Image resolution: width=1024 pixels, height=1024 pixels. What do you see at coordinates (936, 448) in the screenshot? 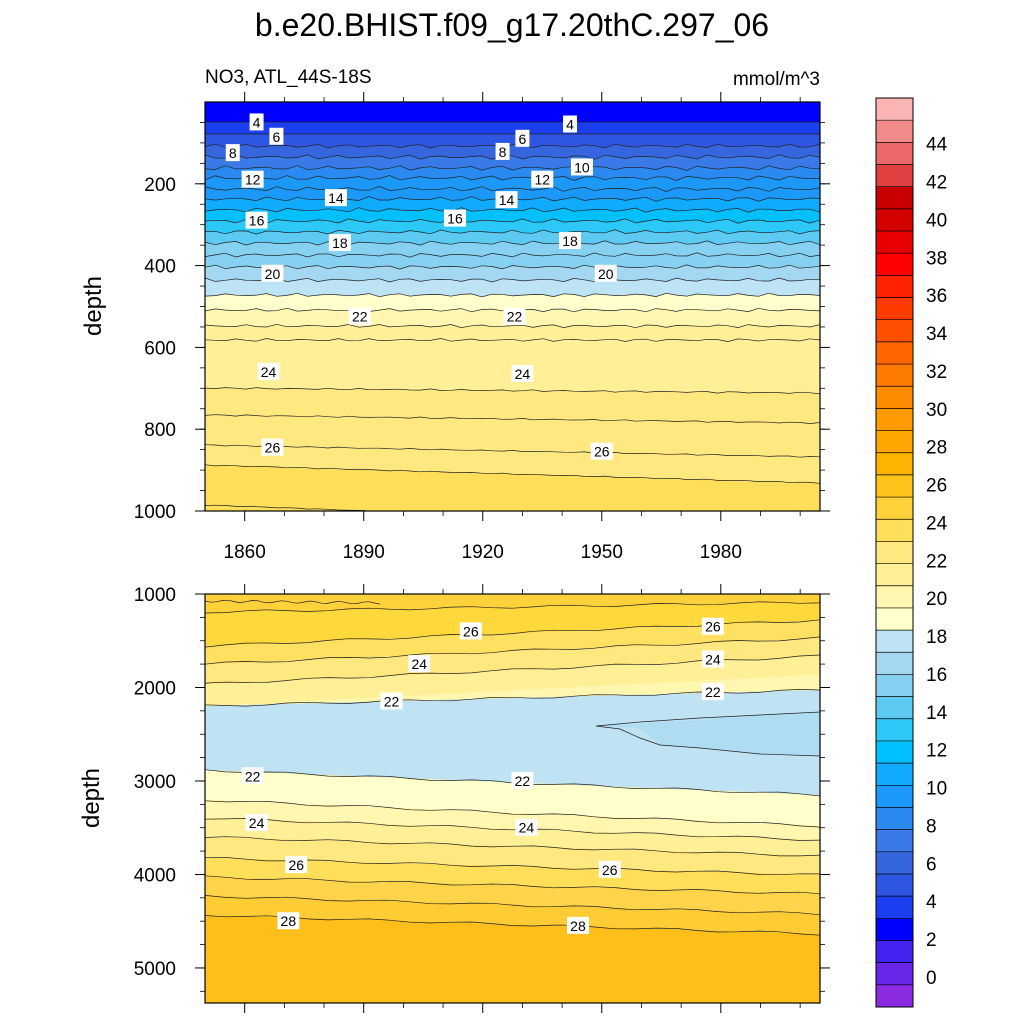
I see `colorbar-tick-label: 28` at bounding box center [936, 448].